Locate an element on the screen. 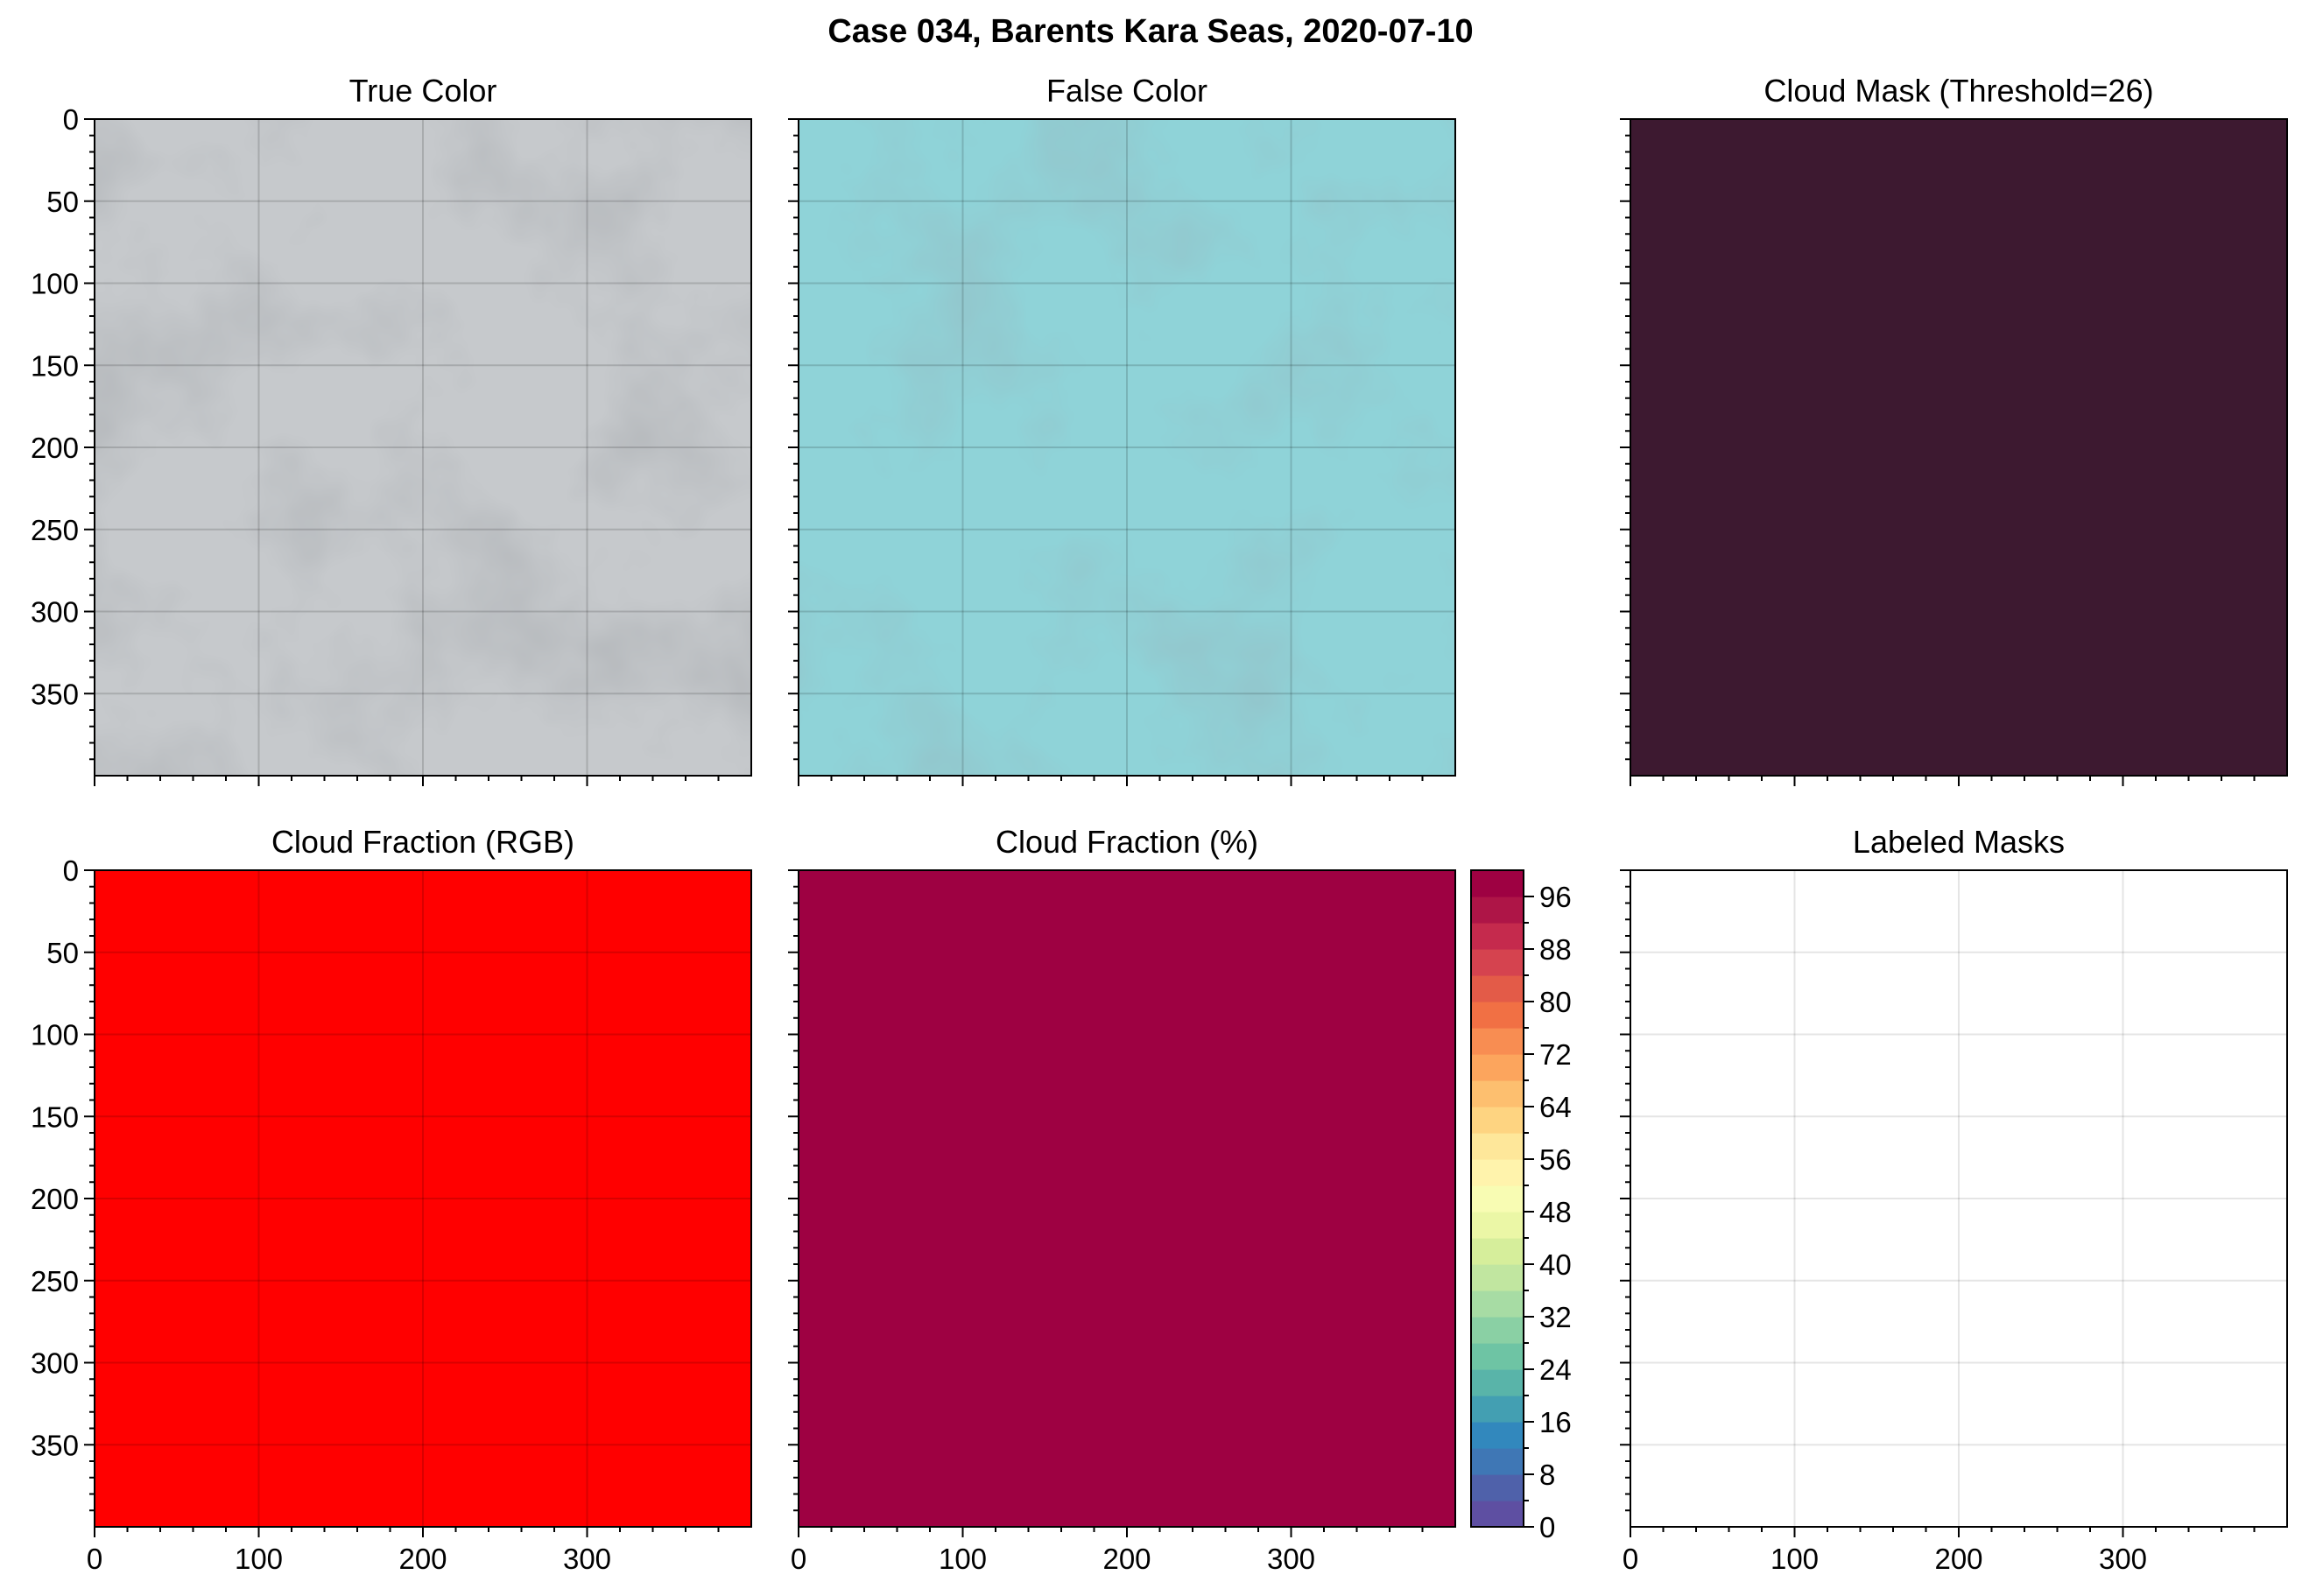  image-labeled-masks is located at coordinates (1958, 1198).